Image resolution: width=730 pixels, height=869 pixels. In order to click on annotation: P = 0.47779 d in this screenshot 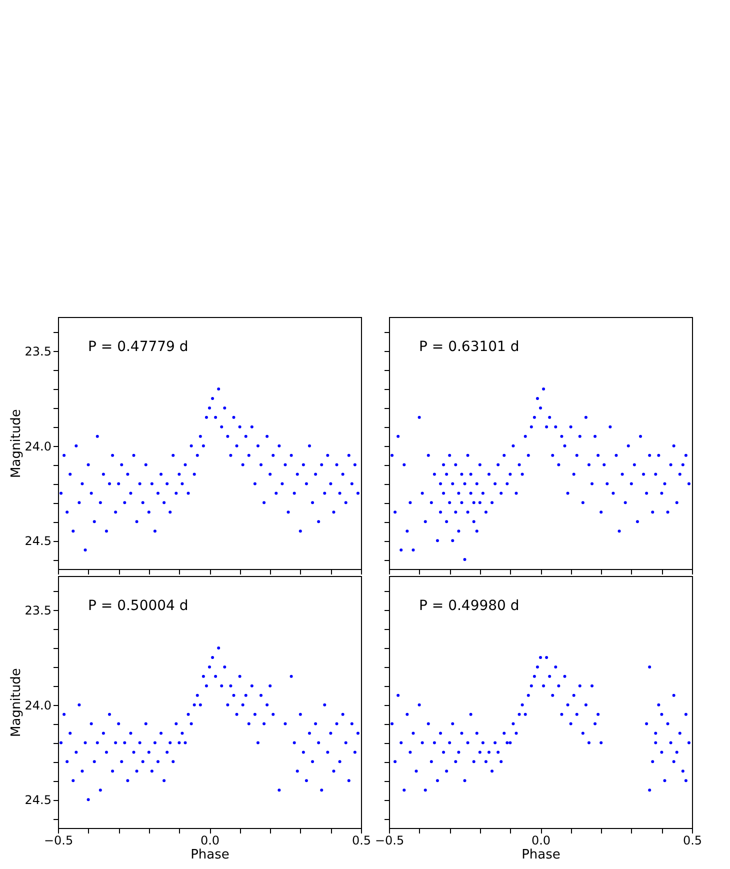, I will do `click(138, 347)`.